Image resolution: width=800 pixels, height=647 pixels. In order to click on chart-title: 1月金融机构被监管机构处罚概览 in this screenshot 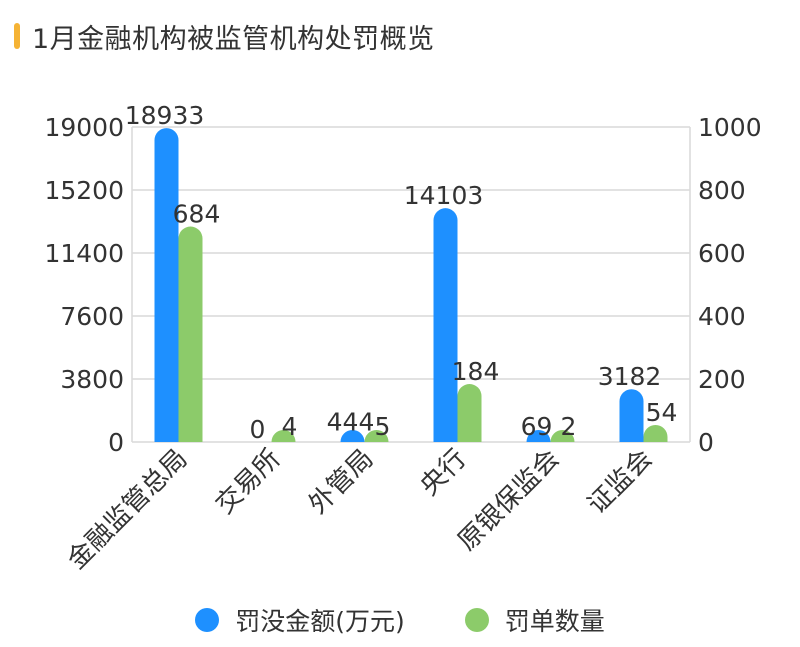, I will do `click(233, 39)`.